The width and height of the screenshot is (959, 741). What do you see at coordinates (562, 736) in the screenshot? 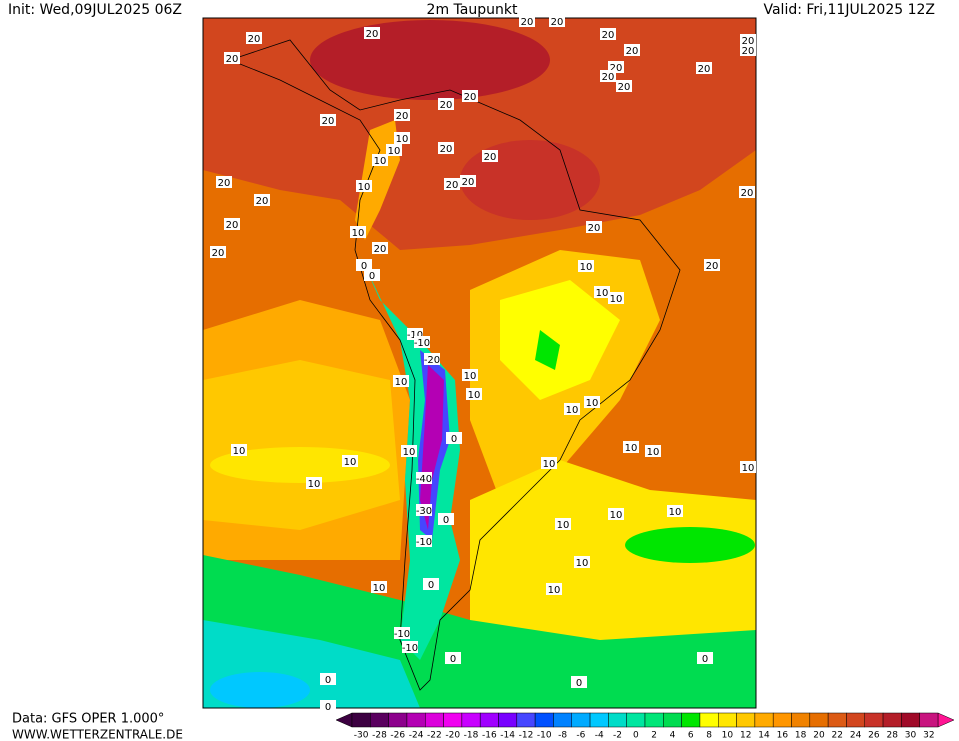
I see `colorbar-label: -8` at bounding box center [562, 736].